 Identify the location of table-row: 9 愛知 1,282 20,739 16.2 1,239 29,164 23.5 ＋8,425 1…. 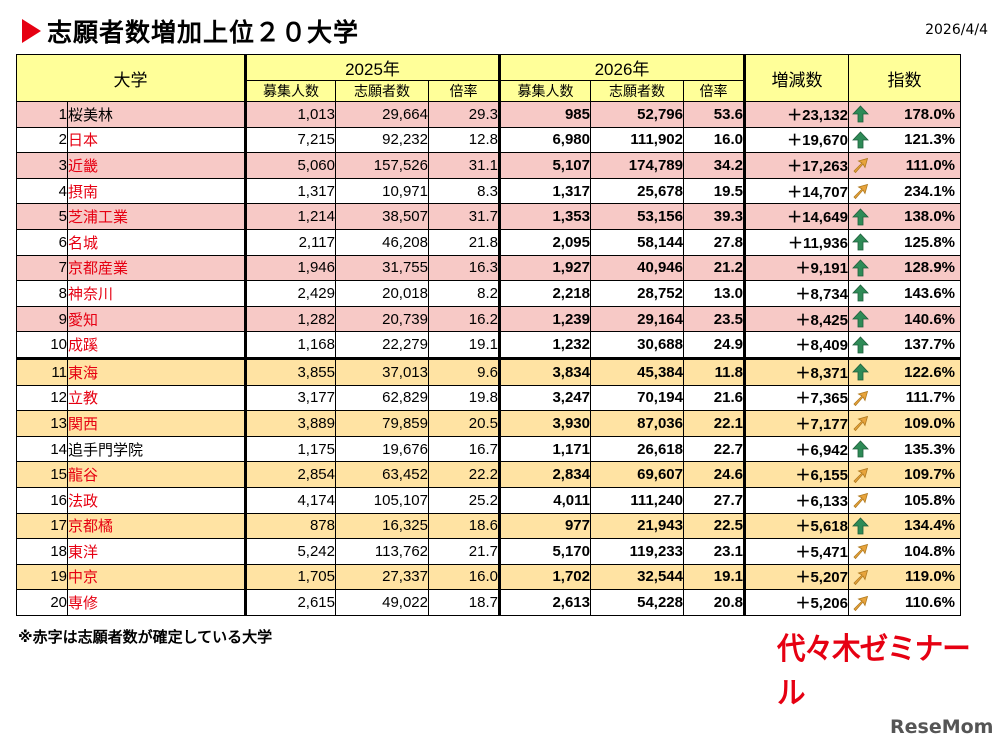
(488, 319).